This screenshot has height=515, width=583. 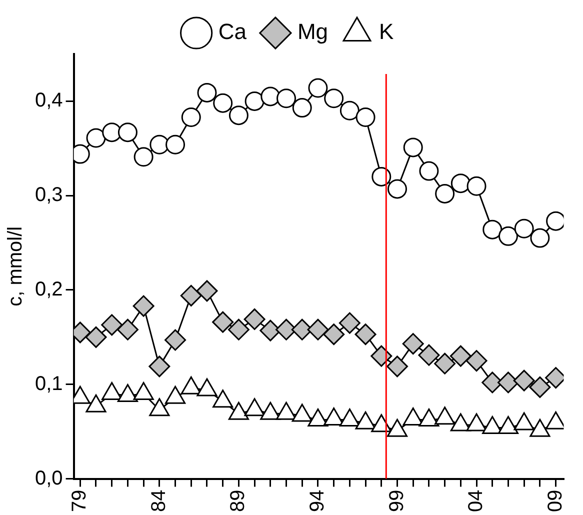 I want to click on x-tick-label: 99, so click(x=397, y=501).